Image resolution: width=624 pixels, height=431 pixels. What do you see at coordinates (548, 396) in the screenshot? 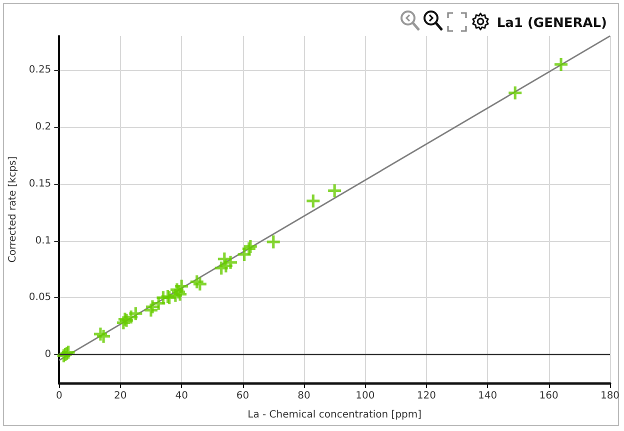
I see `x-tick-label: 160` at bounding box center [548, 396].